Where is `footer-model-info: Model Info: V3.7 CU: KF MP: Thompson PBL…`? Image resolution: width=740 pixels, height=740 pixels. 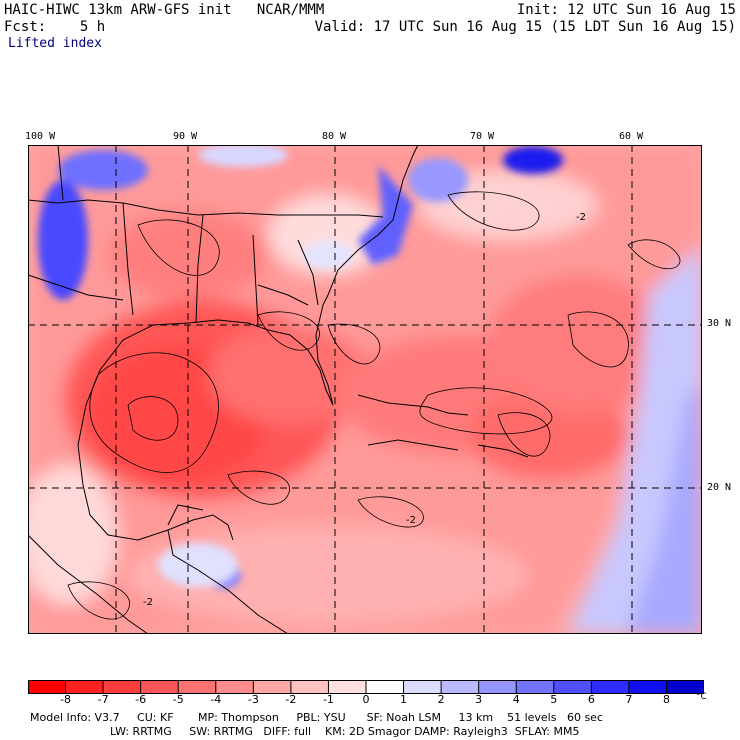 footer-model-info: Model Info: V3.7 CU: KF MP: Thompson PBL… is located at coordinates (316, 717).